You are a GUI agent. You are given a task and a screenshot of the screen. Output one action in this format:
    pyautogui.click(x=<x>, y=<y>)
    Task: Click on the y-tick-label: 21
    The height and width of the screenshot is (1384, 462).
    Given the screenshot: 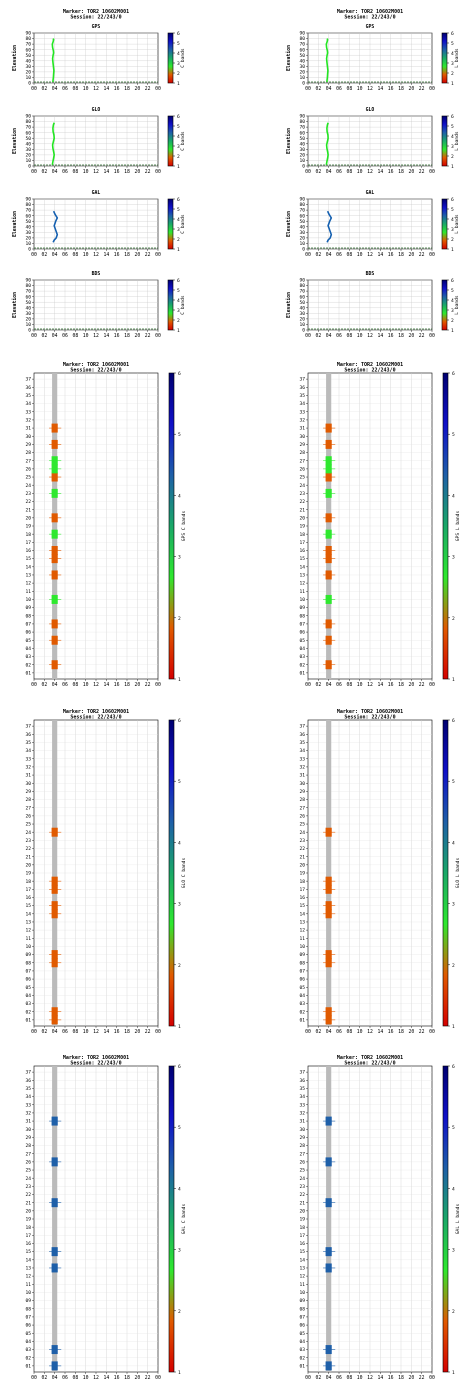 What is the action you would take?
    pyautogui.click(x=28, y=1203)
    